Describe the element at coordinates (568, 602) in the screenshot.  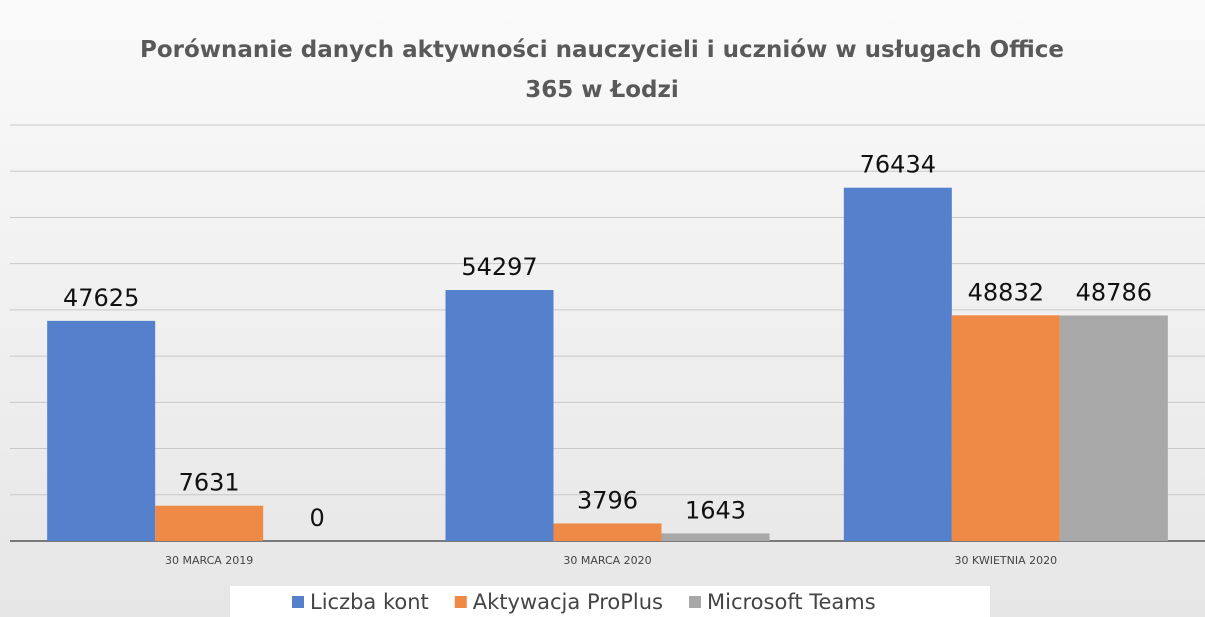
I see `legend-label: Aktywacja ProPlus` at that location.